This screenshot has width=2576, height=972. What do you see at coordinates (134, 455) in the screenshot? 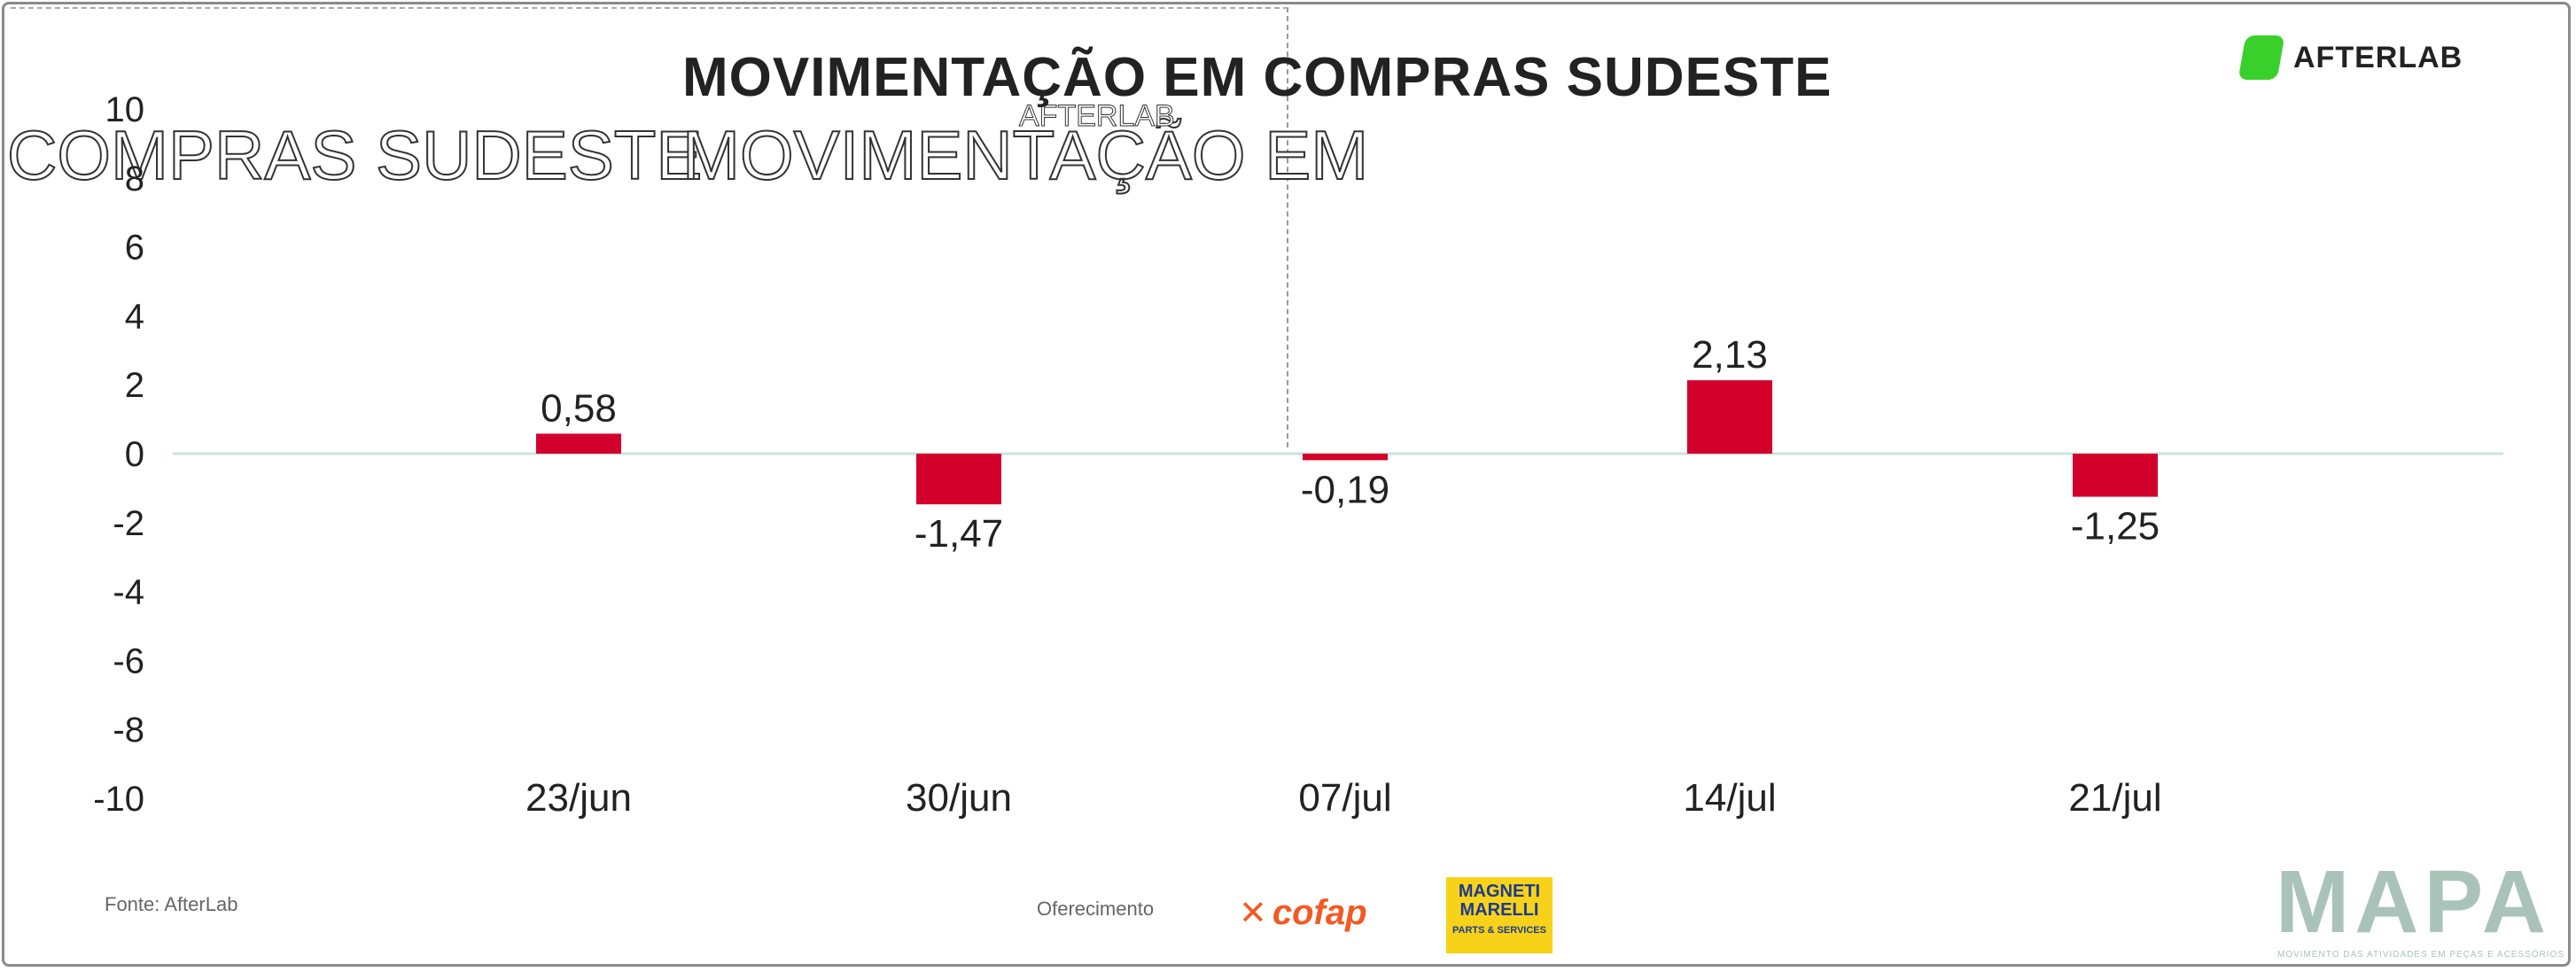
I see `y-tick-label: 0` at bounding box center [134, 455].